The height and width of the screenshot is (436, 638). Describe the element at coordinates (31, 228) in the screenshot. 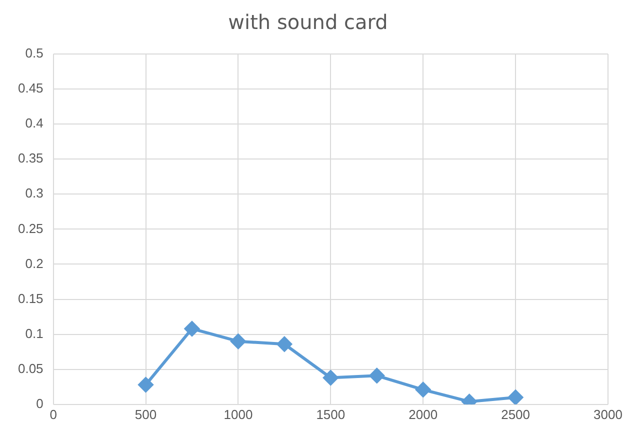

I see `y-tick-label: 0.25` at that location.